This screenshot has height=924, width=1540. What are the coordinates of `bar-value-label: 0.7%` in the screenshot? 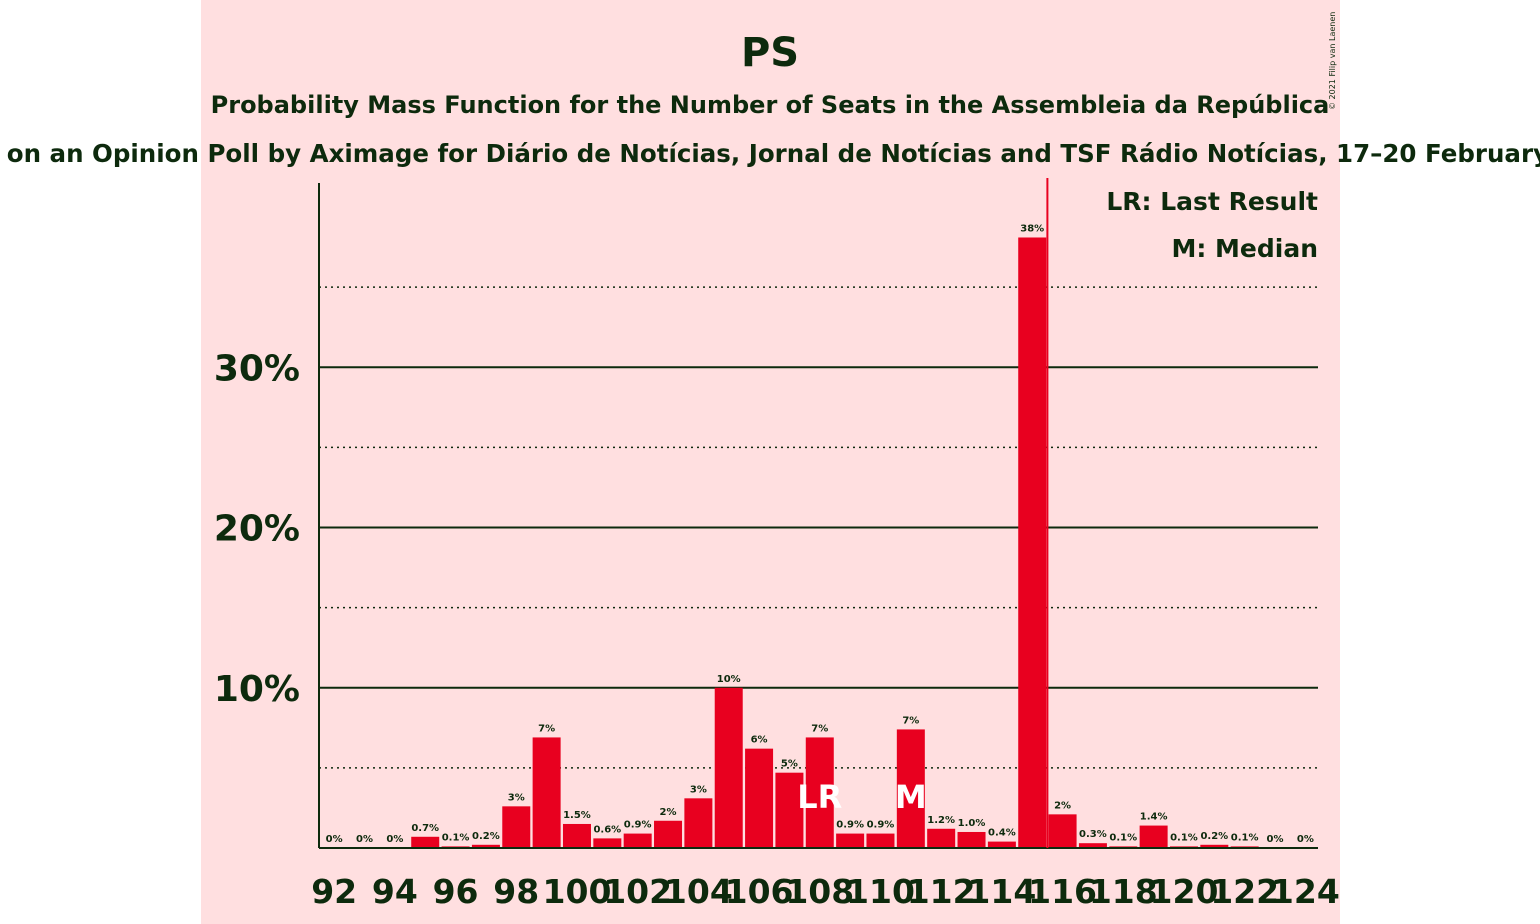 It's located at (425, 828).